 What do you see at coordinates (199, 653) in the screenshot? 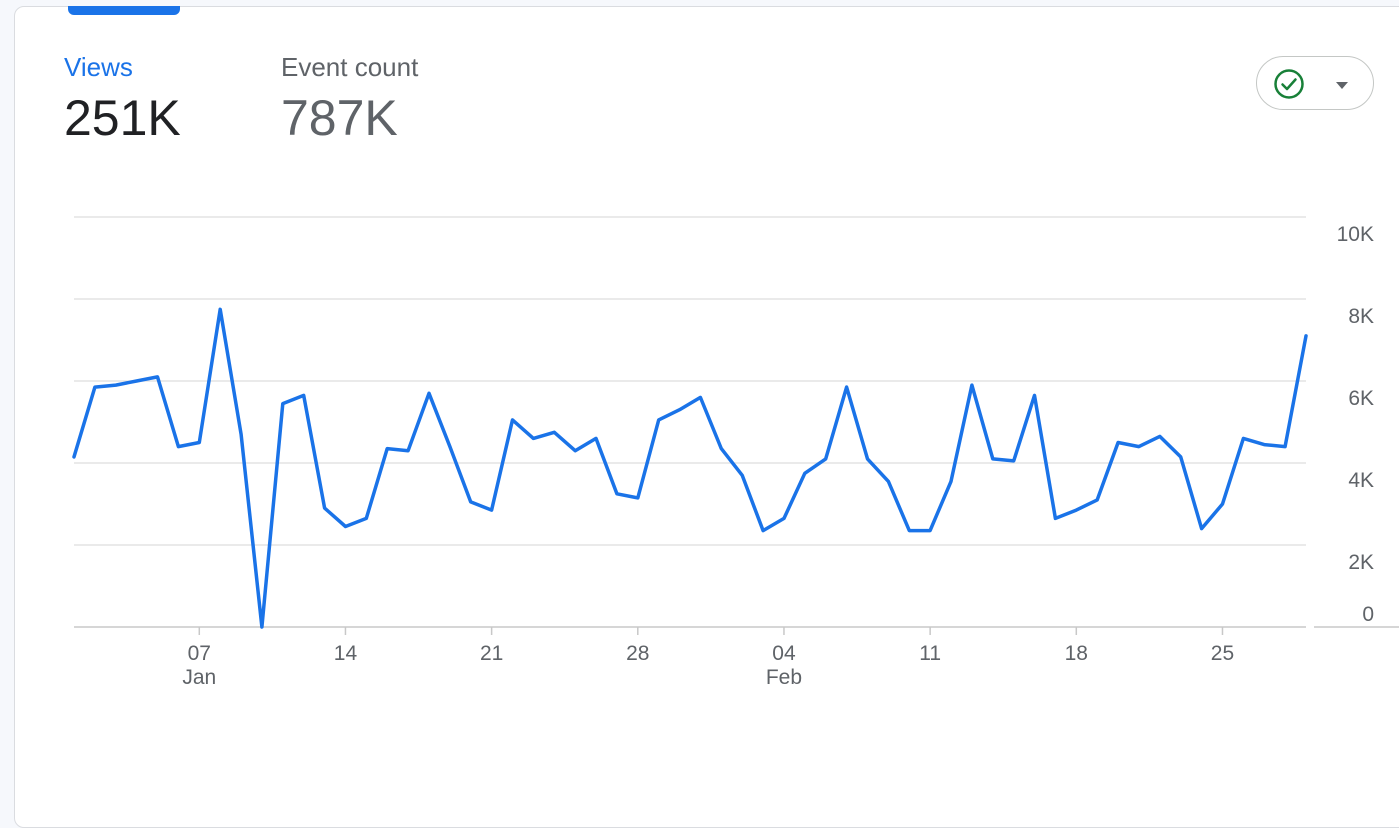
I see `x-tick-label: 07` at bounding box center [199, 653].